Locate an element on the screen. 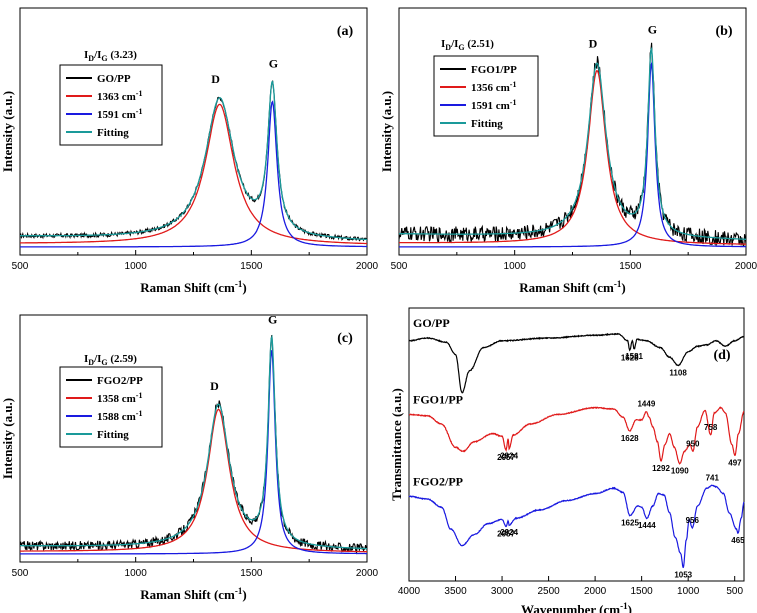  x-axis-title: Wavenumber (cm-1) is located at coordinates (576, 607).